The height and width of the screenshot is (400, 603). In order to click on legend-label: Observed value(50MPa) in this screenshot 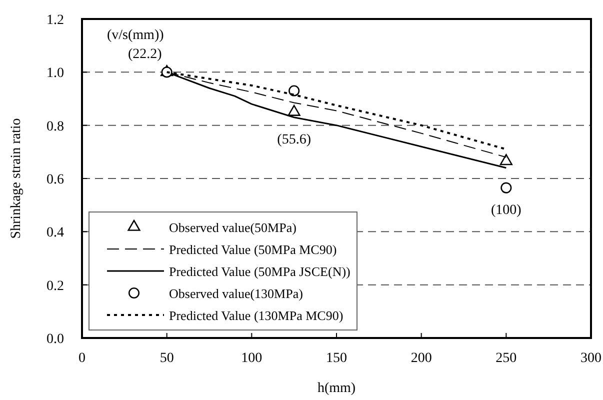, I will do `click(232, 227)`.